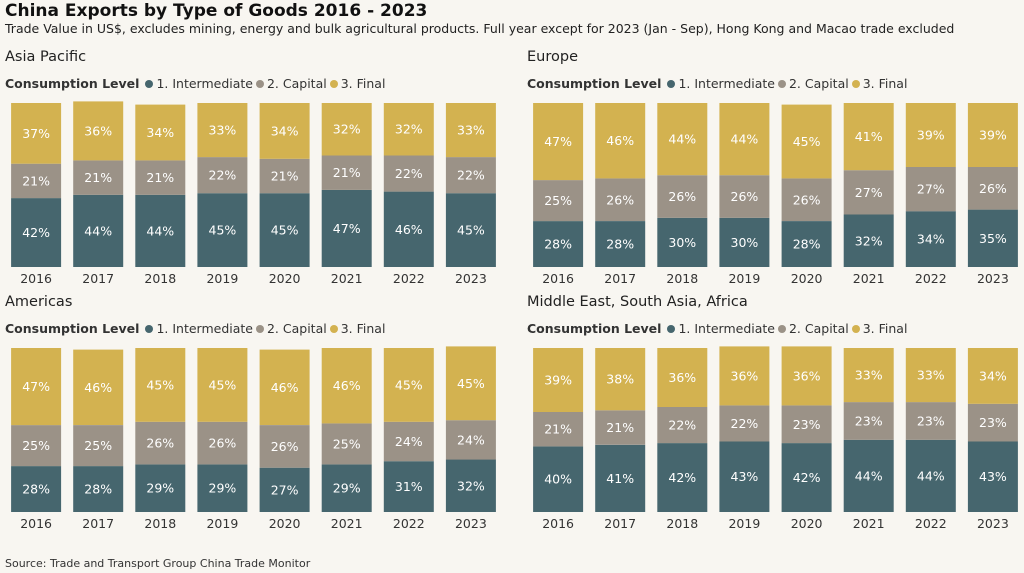  Describe the element at coordinates (160, 385) in the screenshot. I see `bar-segment-final-2018` at that location.